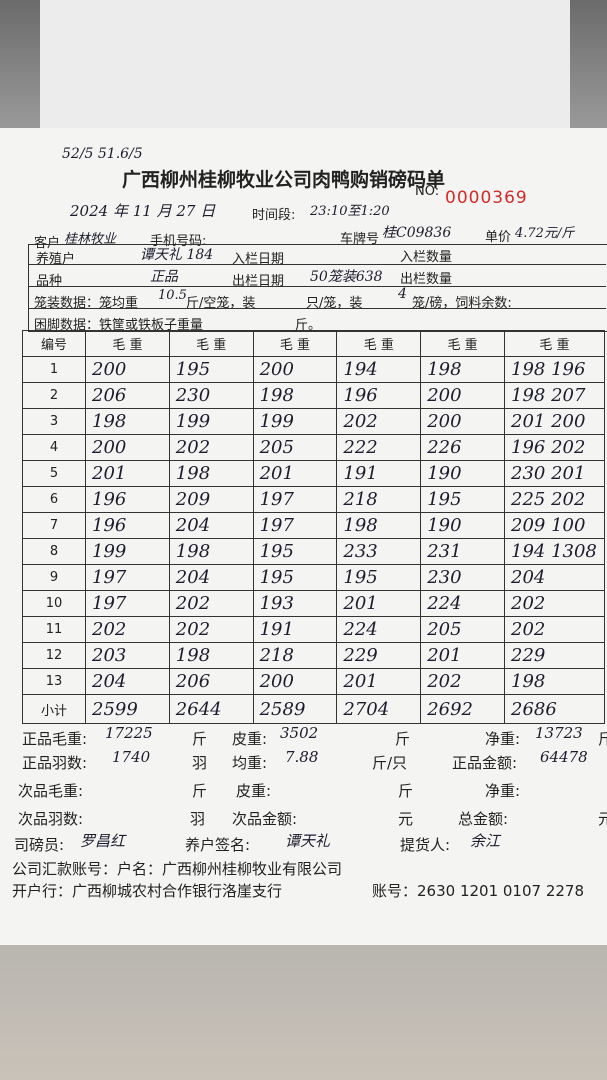 Image resolution: width=607 pixels, height=1080 pixels. Describe the element at coordinates (127, 655) in the screenshot. I see `weight-cell: 203` at that location.